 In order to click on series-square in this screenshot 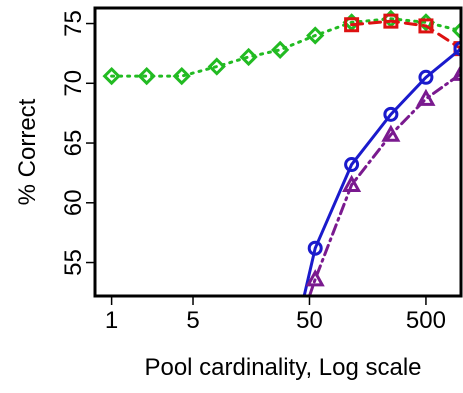, I will do `click(402, 35)`.